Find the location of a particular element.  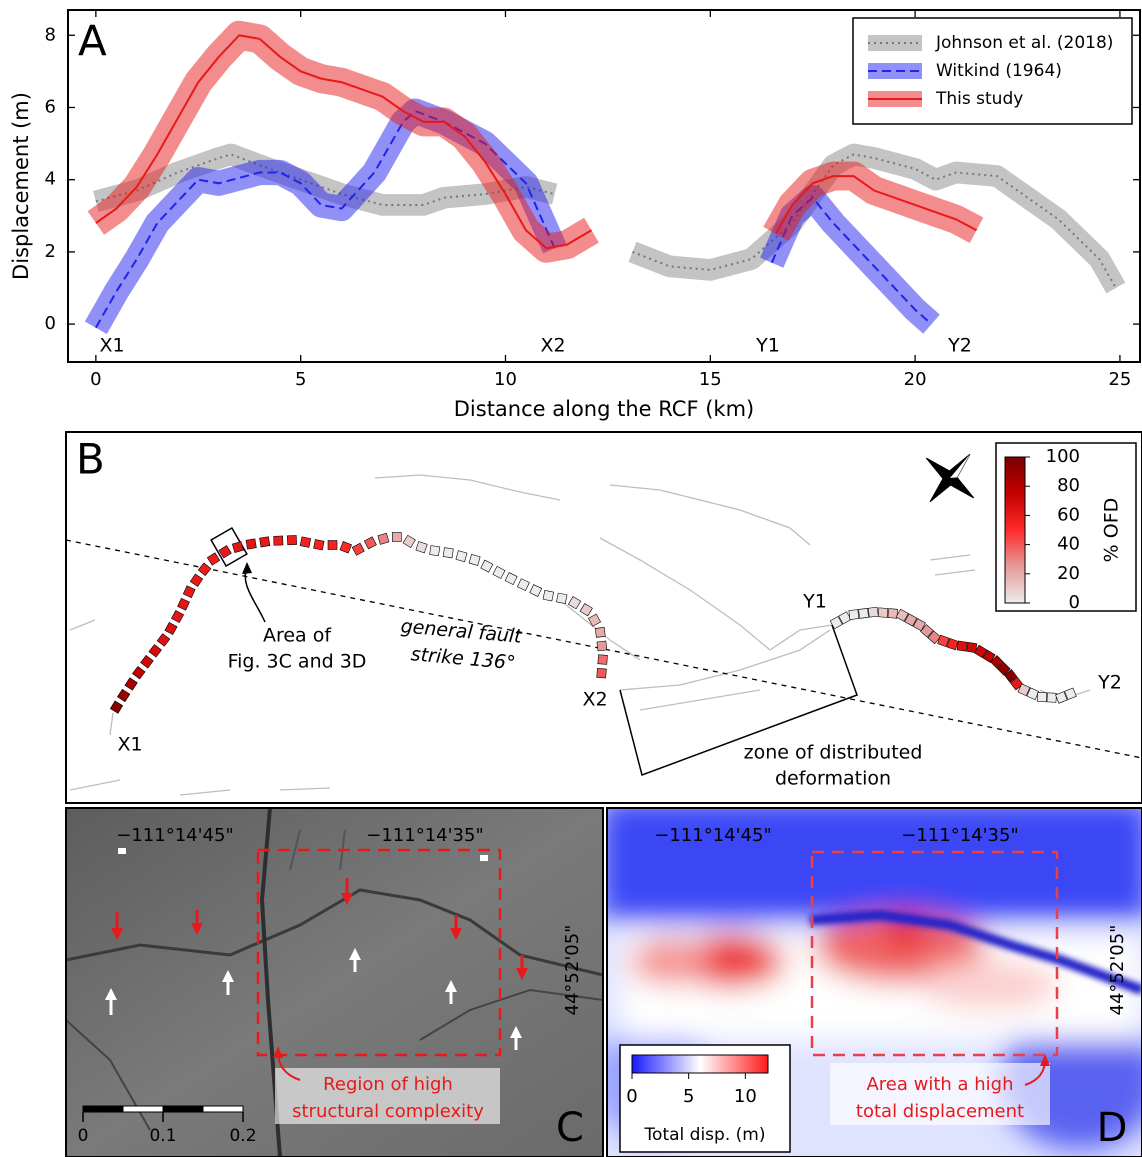

x-tick-label: 15 is located at coordinates (710, 379).